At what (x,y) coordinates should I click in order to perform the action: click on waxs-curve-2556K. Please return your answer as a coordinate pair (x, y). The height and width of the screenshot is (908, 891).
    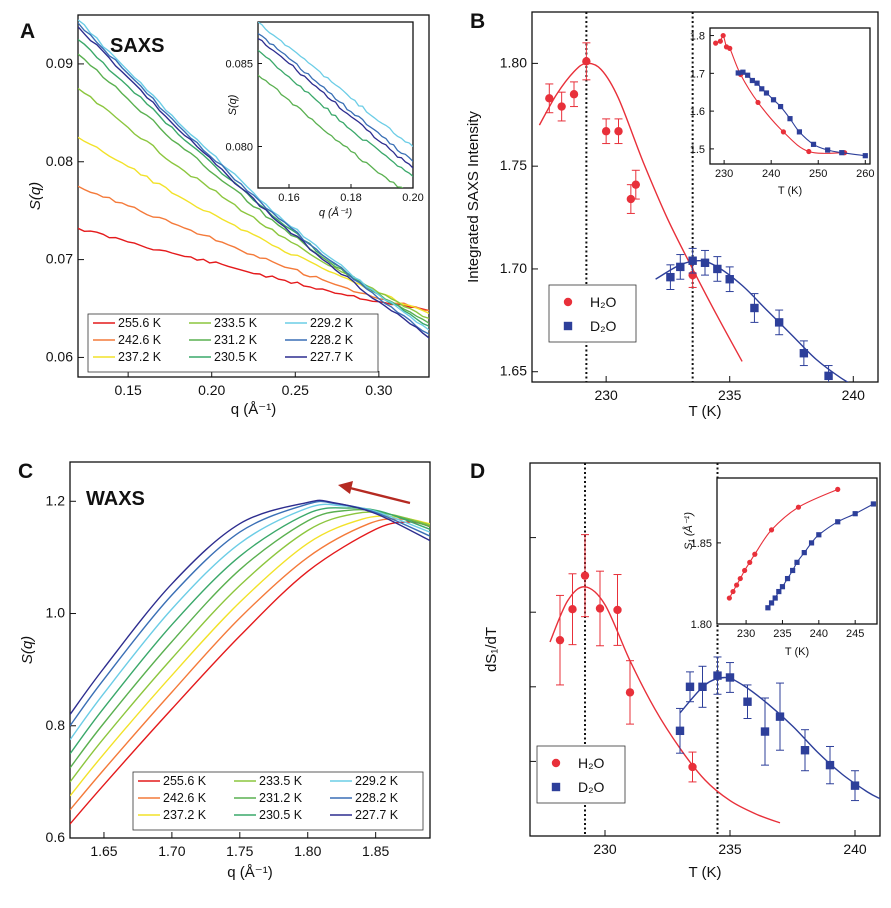
    Looking at the image, I should click on (250, 673).